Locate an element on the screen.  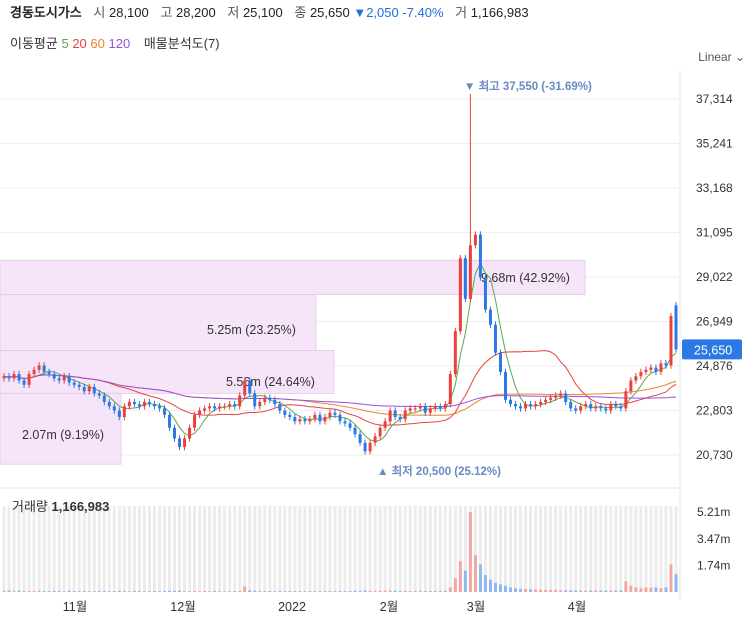
volume-profile-label: 9.68m (42.92%) is located at coordinates (525, 278).